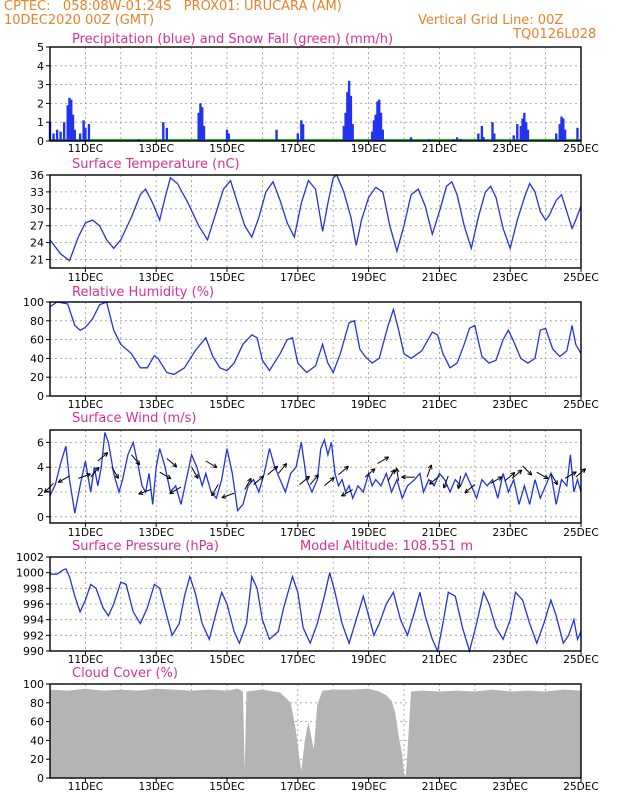 Image resolution: width=618 pixels, height=800 pixels. I want to click on panel-title: Cloud Cover (%), so click(125, 673).